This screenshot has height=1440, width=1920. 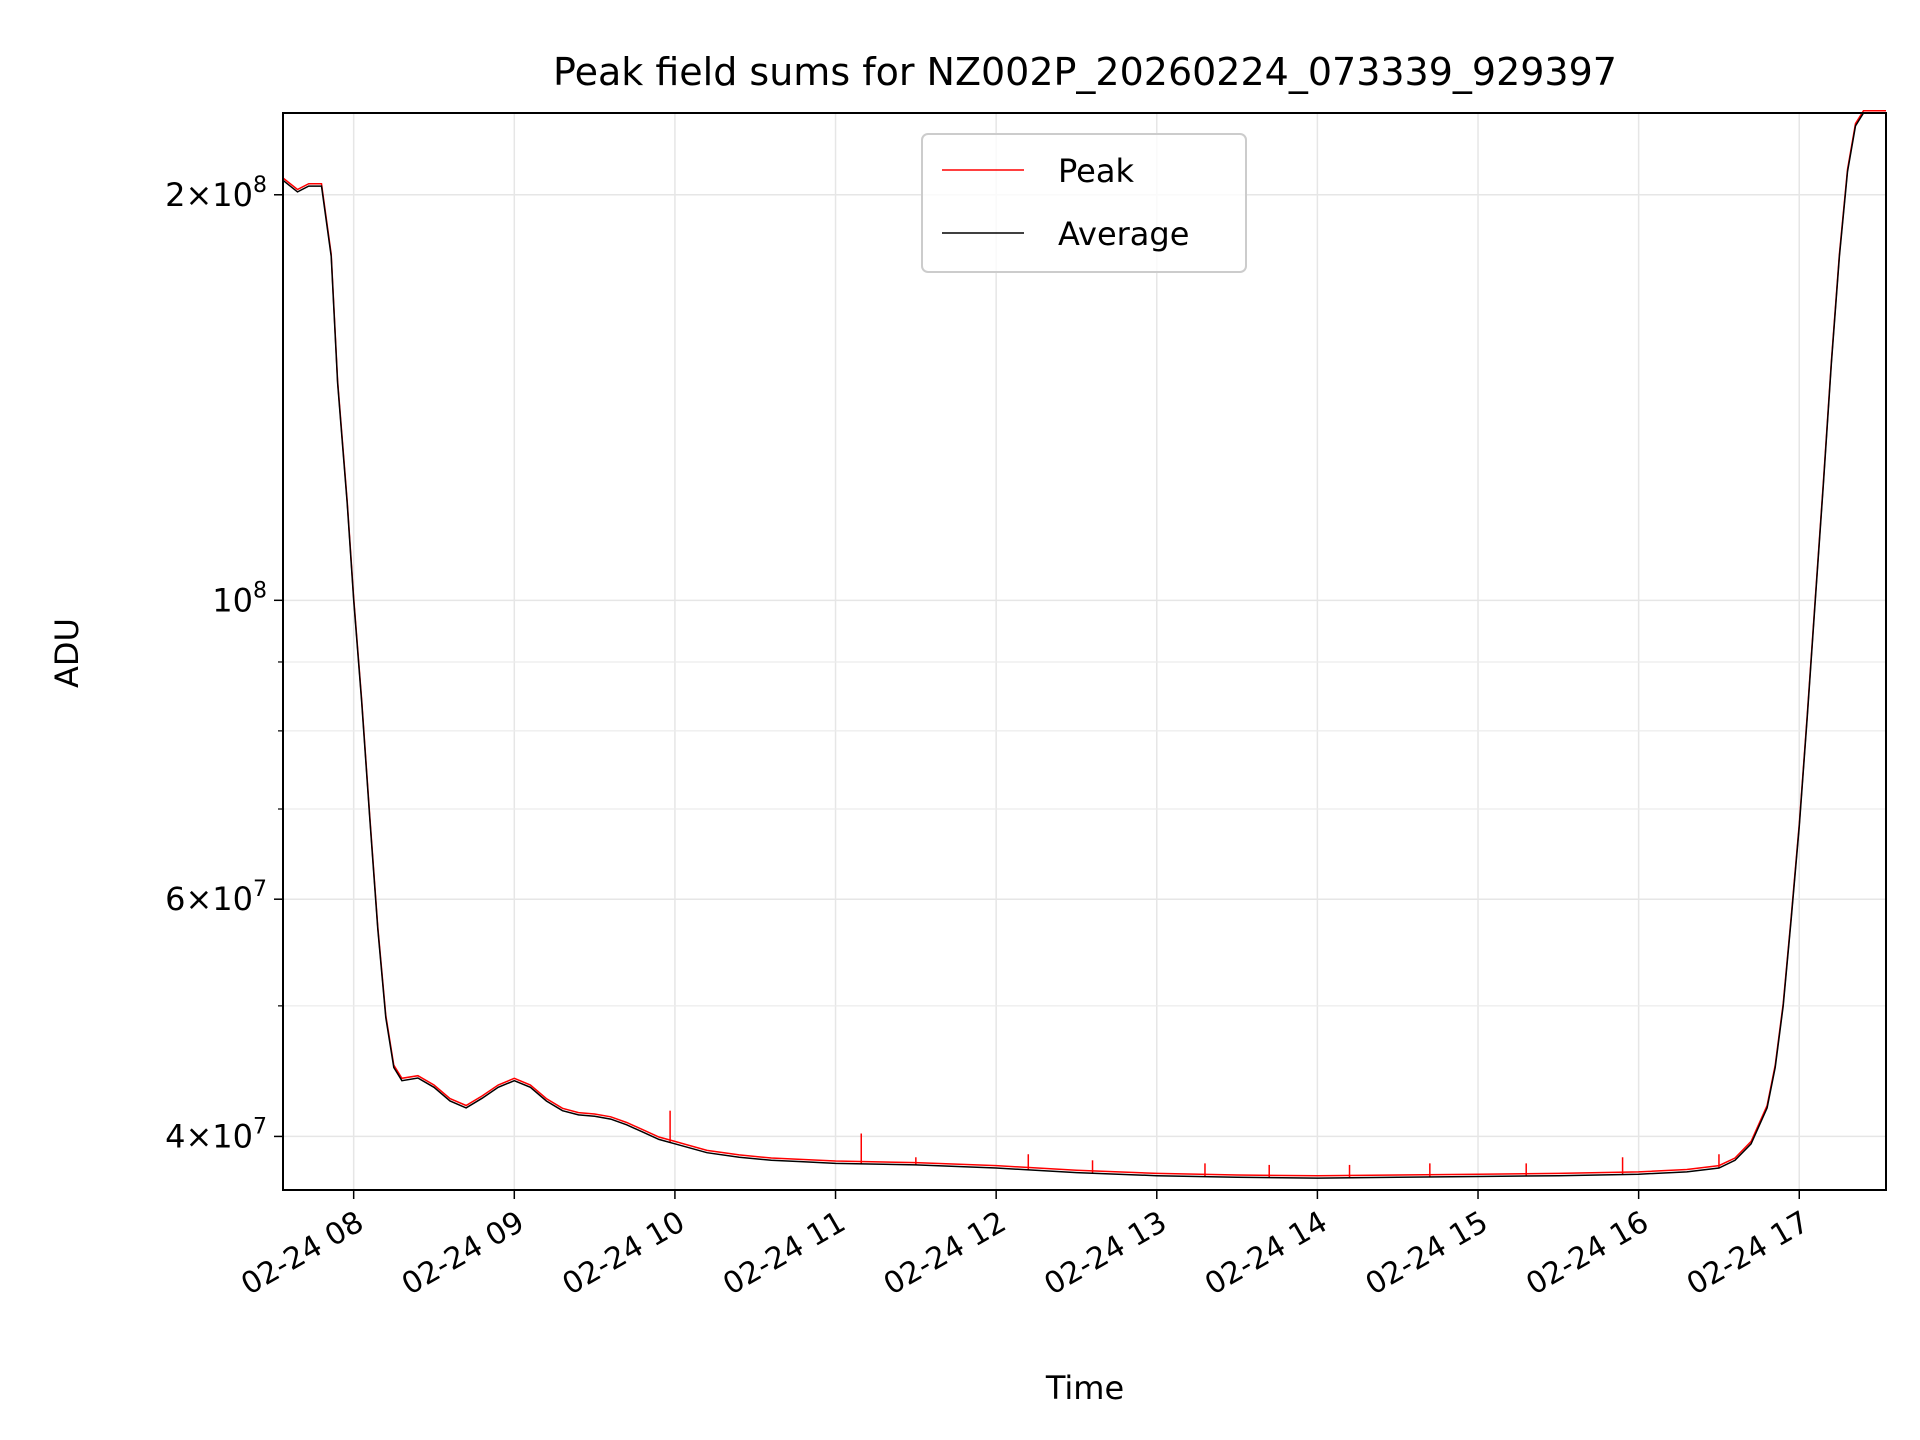 What do you see at coordinates (1123, 234) in the screenshot?
I see `legend-average-label: Average` at bounding box center [1123, 234].